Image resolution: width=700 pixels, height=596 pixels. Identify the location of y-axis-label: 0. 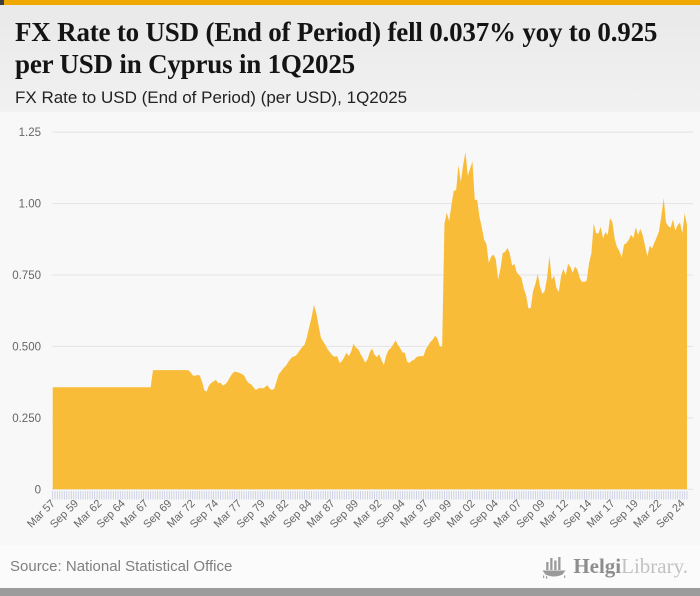
(38, 490).